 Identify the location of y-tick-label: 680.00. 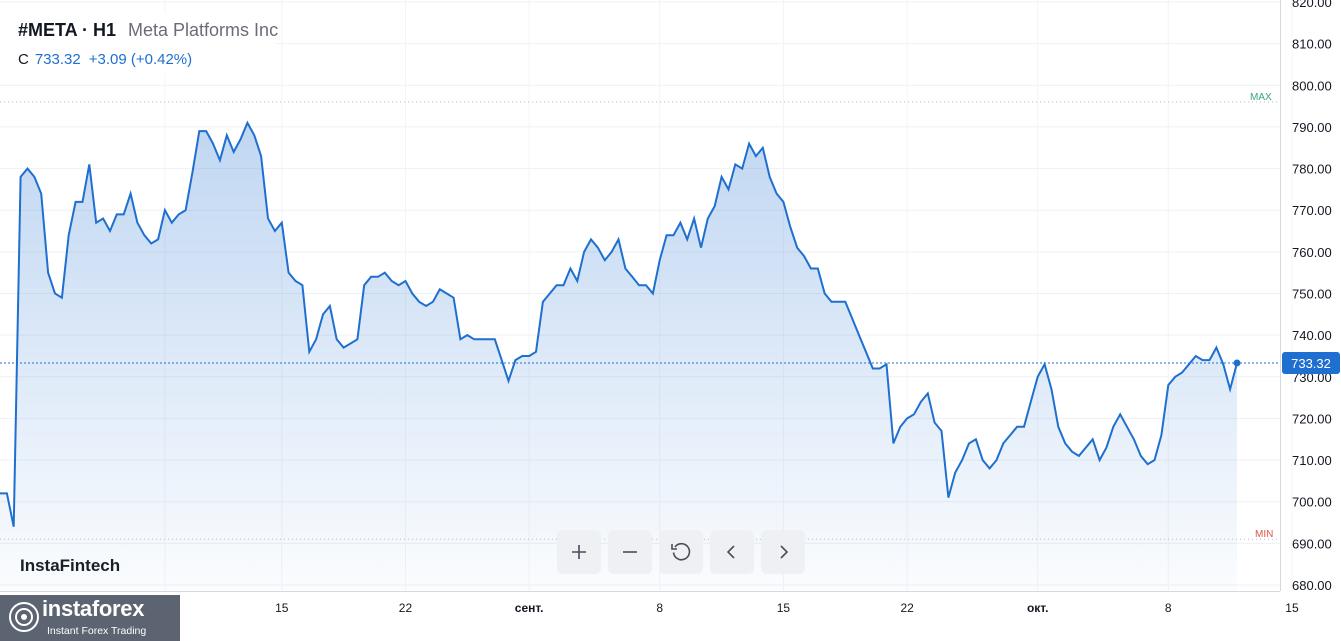
(1312, 585).